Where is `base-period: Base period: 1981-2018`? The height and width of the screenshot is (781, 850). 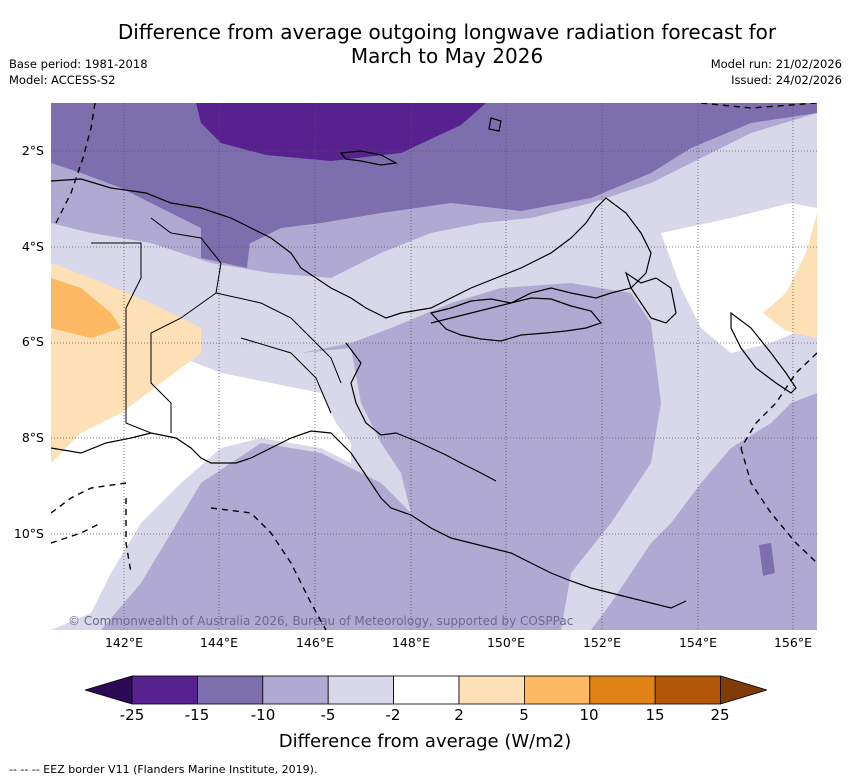 base-period: Base period: 1981-2018 is located at coordinates (78, 64).